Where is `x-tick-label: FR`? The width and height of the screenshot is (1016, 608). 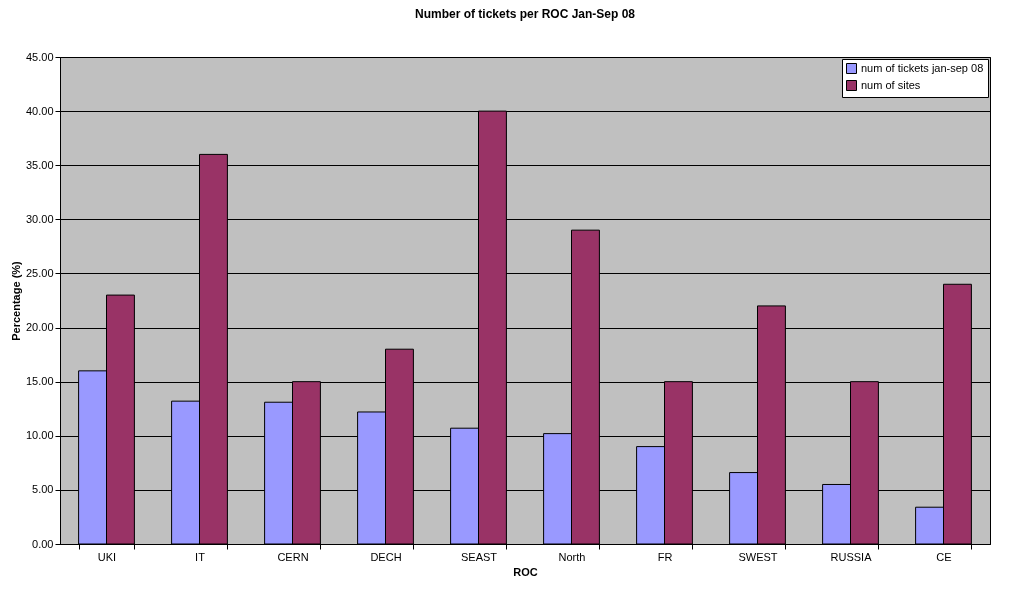 x-tick-label: FR is located at coordinates (665, 556).